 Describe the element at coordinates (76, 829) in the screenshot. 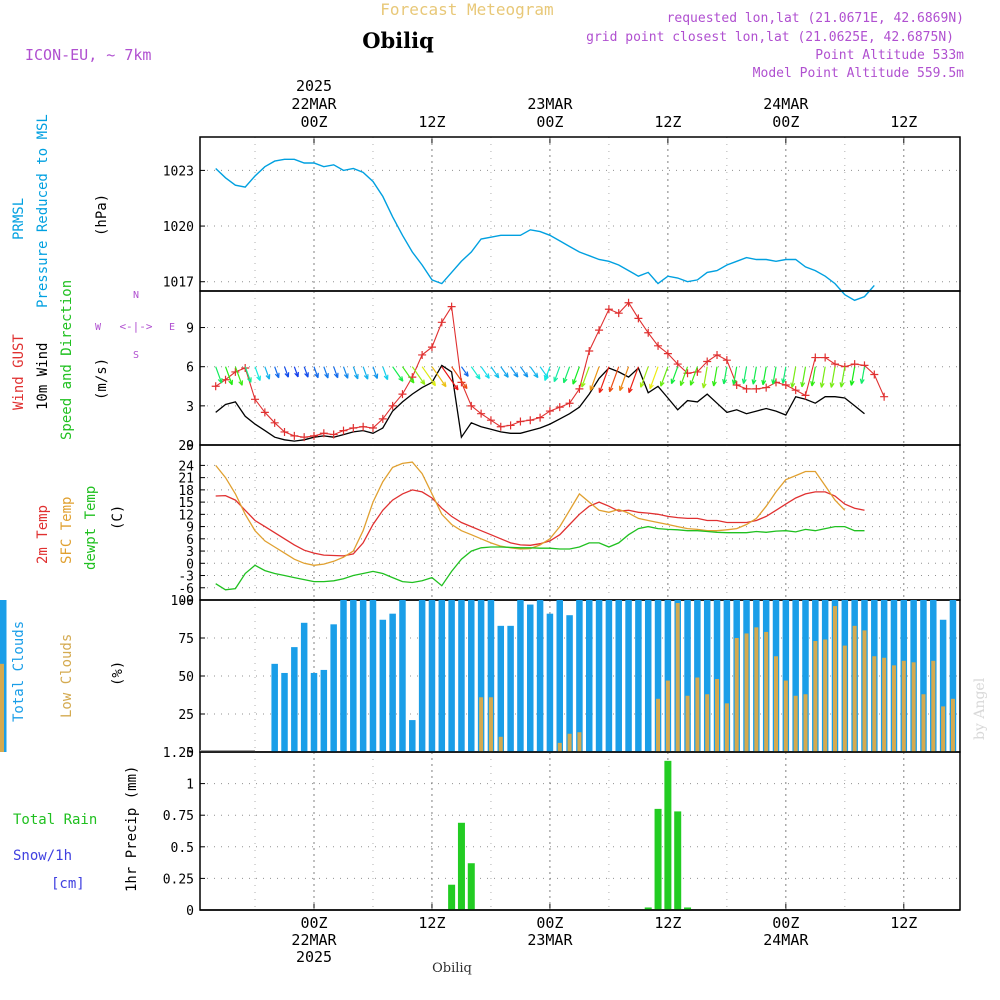

I see `precip-labels: Total Rain Snow/1h [cm] 1hr Precip (mm)` at that location.